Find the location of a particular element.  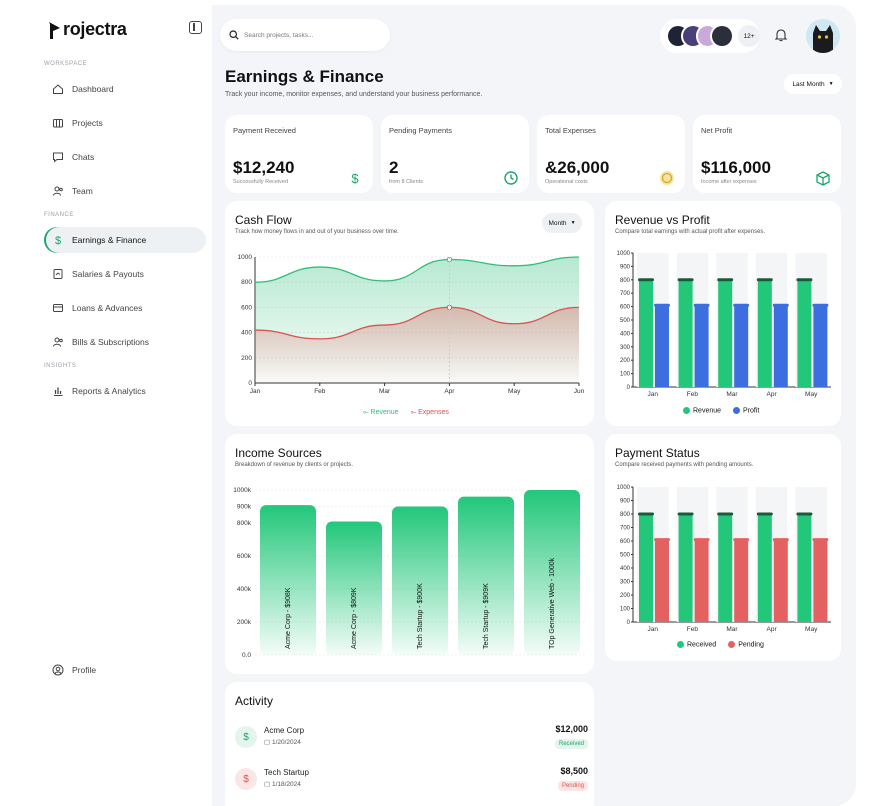

sidebar-item-salaries-payouts: Salaries & Payouts is located at coordinates (125, 274).